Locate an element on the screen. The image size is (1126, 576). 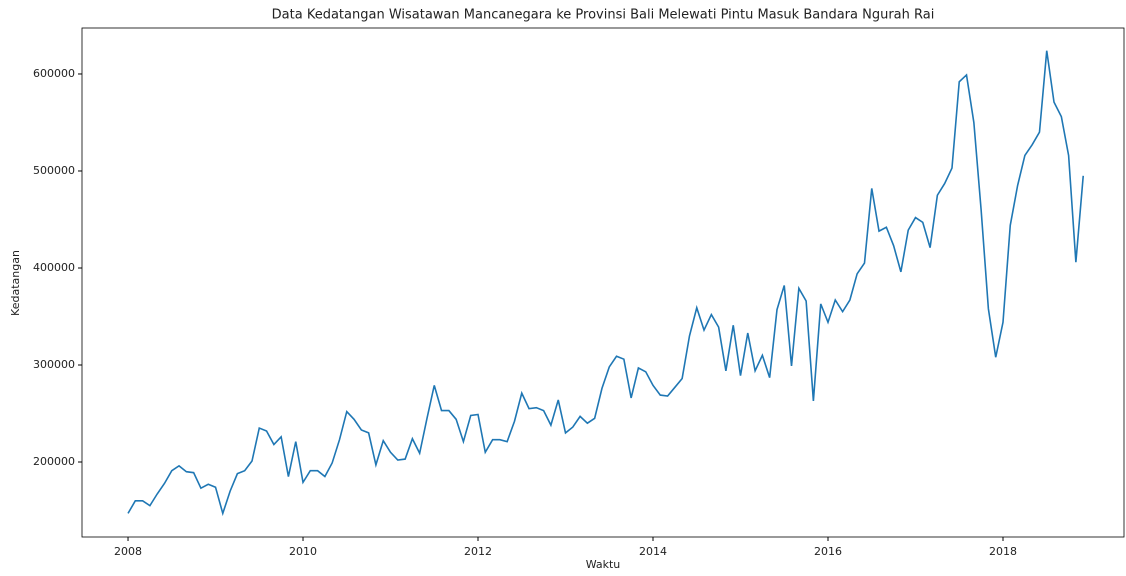
x-axis-label: Waktu is located at coordinates (603, 564).